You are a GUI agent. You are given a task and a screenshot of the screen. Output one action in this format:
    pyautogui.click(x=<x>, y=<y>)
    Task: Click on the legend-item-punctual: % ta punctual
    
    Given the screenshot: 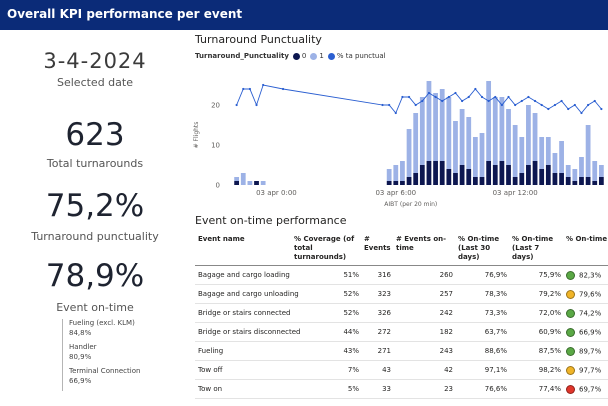 What is the action you would take?
    pyautogui.click(x=356, y=56)
    